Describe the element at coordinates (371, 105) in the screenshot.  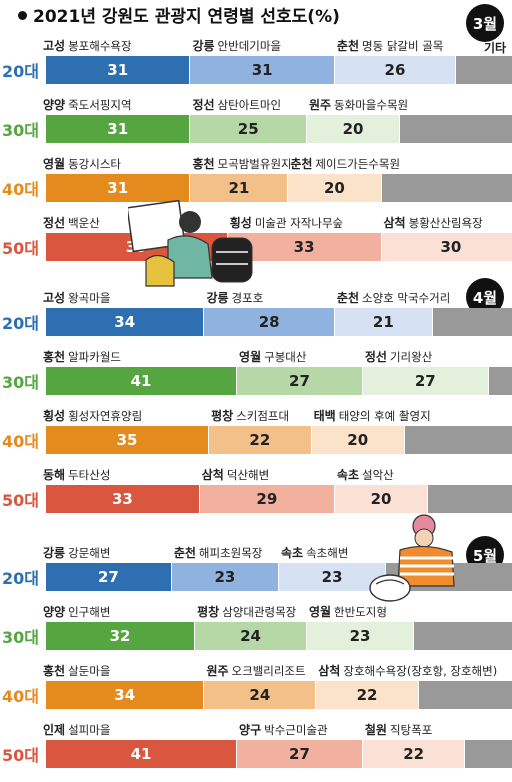
I see `place-name: 동화마을수목원` at that location.